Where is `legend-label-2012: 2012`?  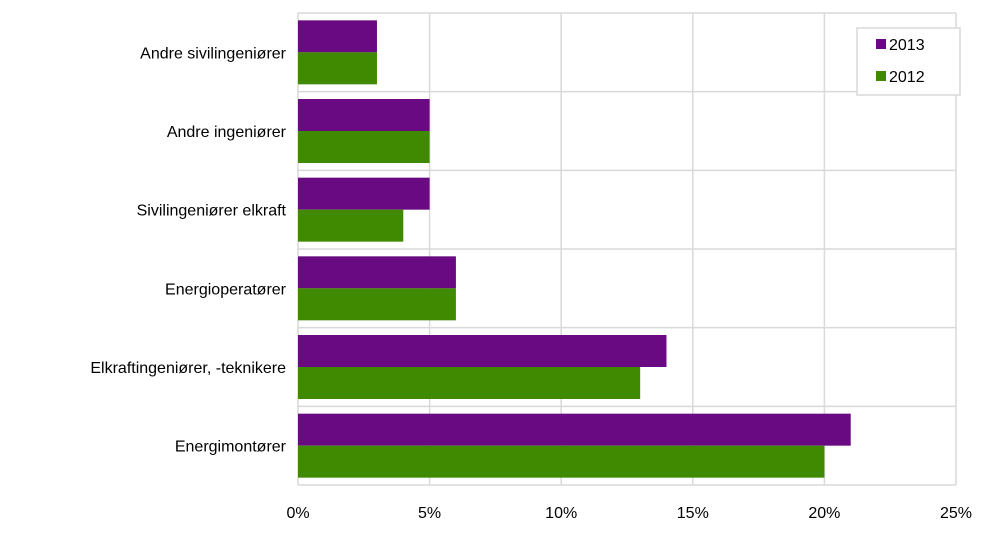
legend-label-2012: 2012 is located at coordinates (907, 77).